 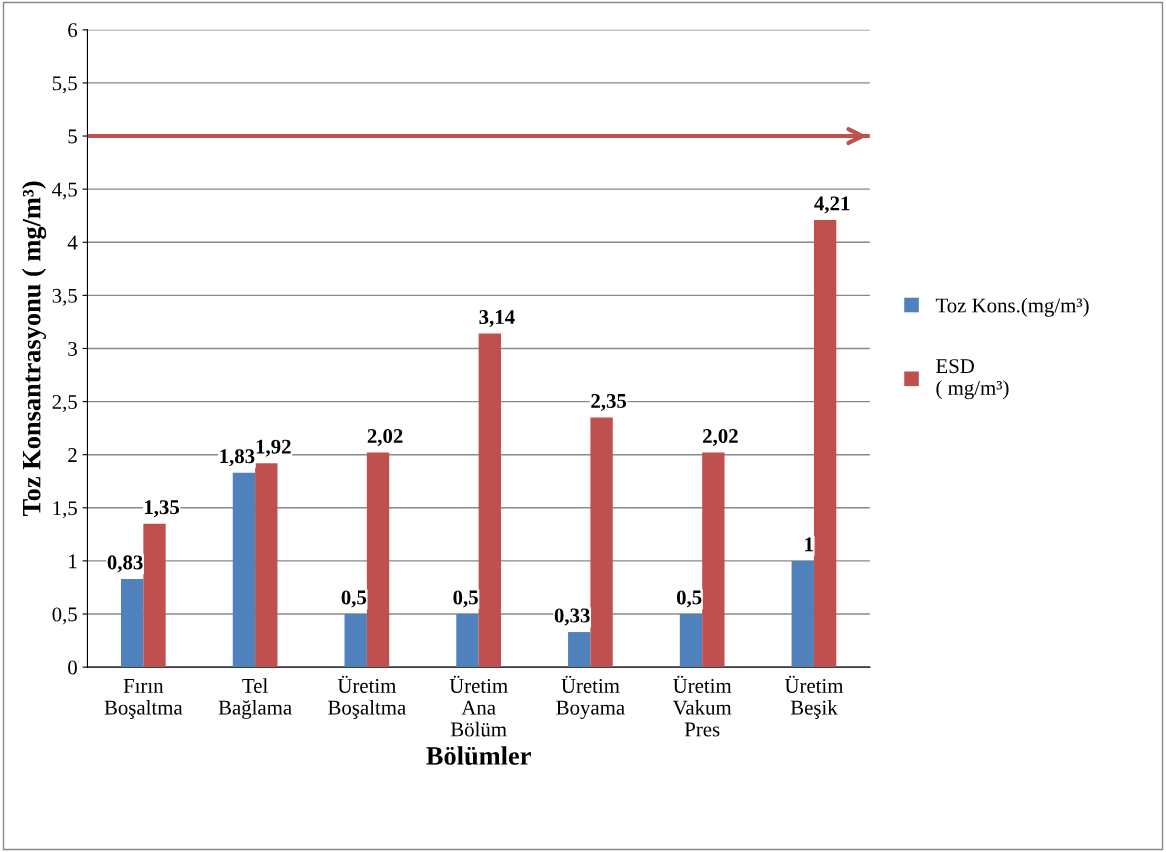 What do you see at coordinates (702, 706) in the screenshot?
I see `x-tick-label: Üretim Vakum Pres` at bounding box center [702, 706].